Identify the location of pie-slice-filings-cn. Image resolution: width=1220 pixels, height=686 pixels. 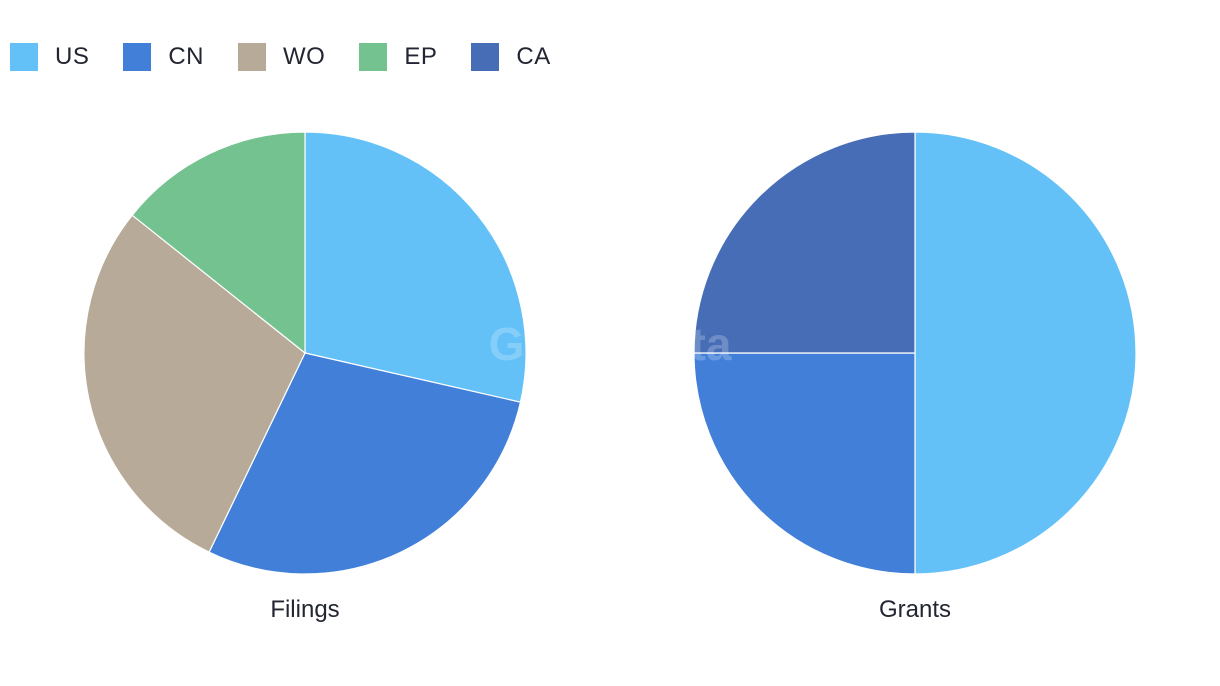
(365, 463).